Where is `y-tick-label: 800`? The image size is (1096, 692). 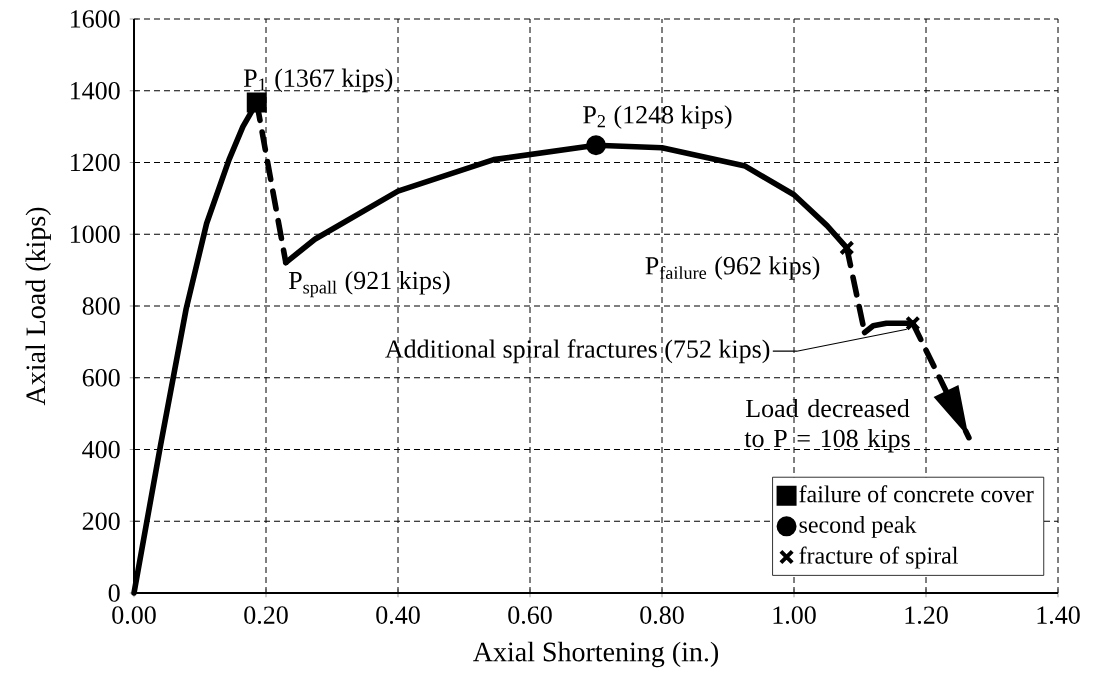
y-tick-label: 800 is located at coordinates (101, 306).